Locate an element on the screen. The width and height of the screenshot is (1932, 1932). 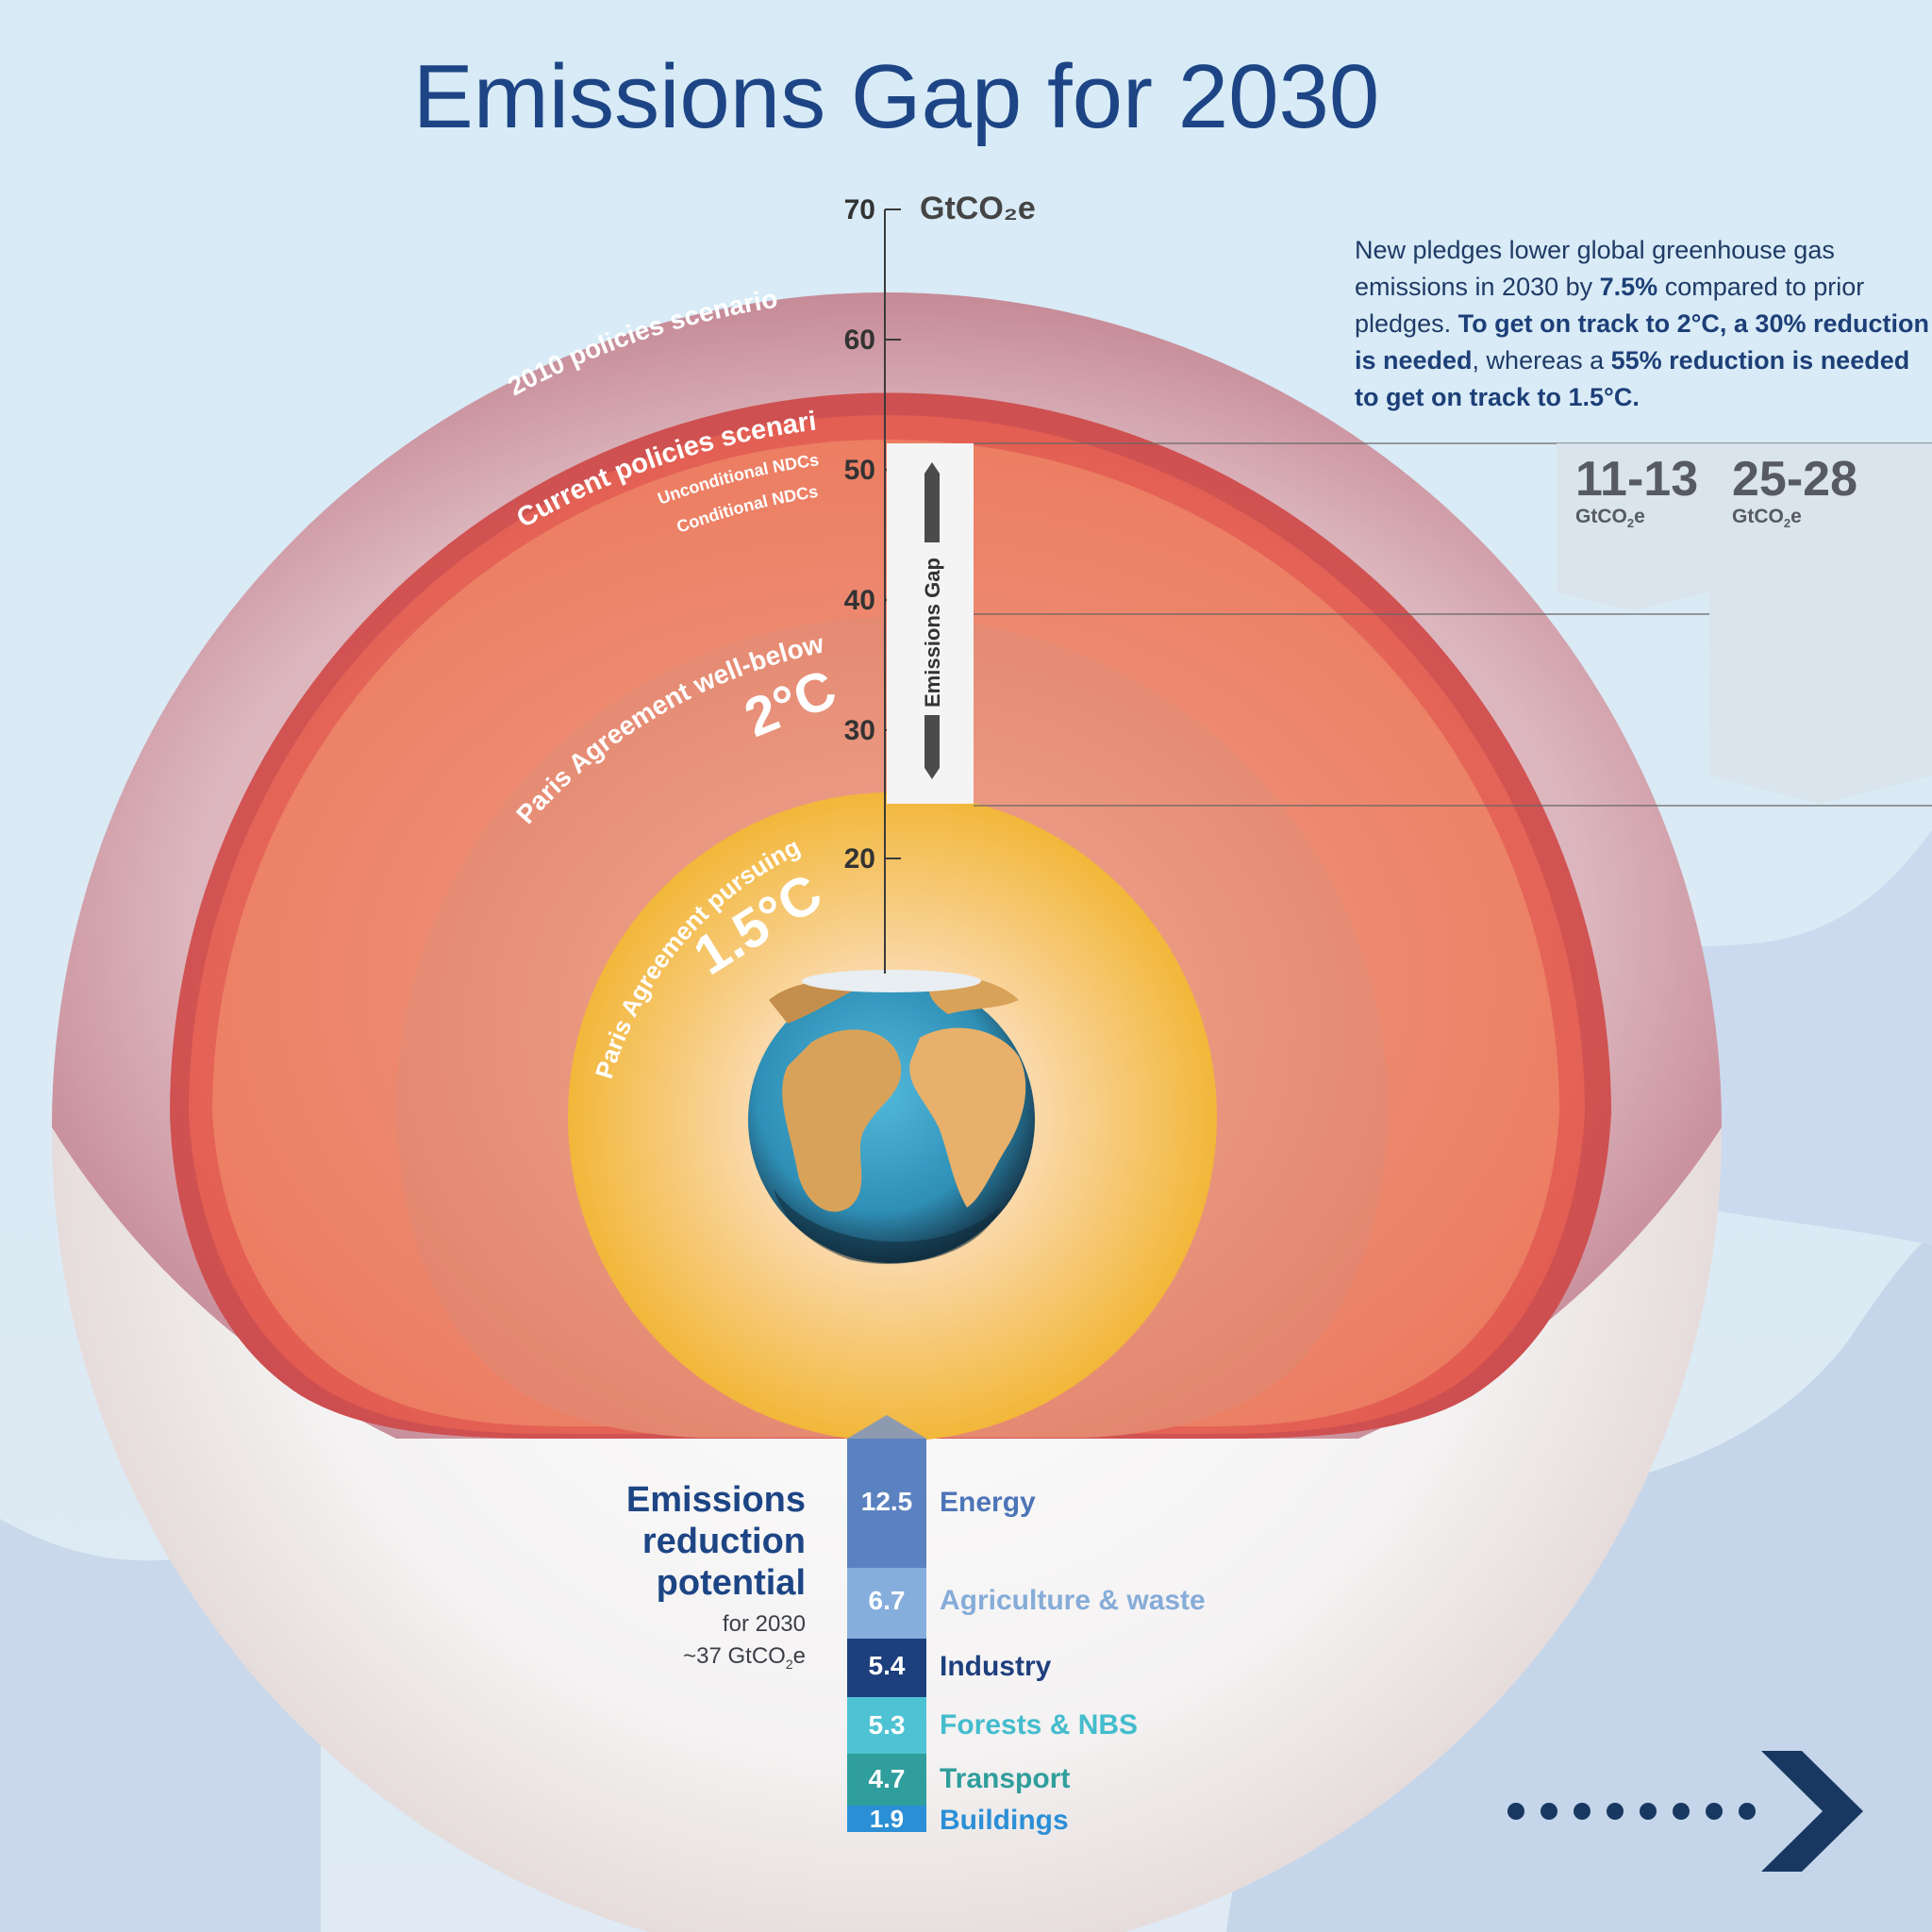
sector-value: 5.4 is located at coordinates (887, 1665).